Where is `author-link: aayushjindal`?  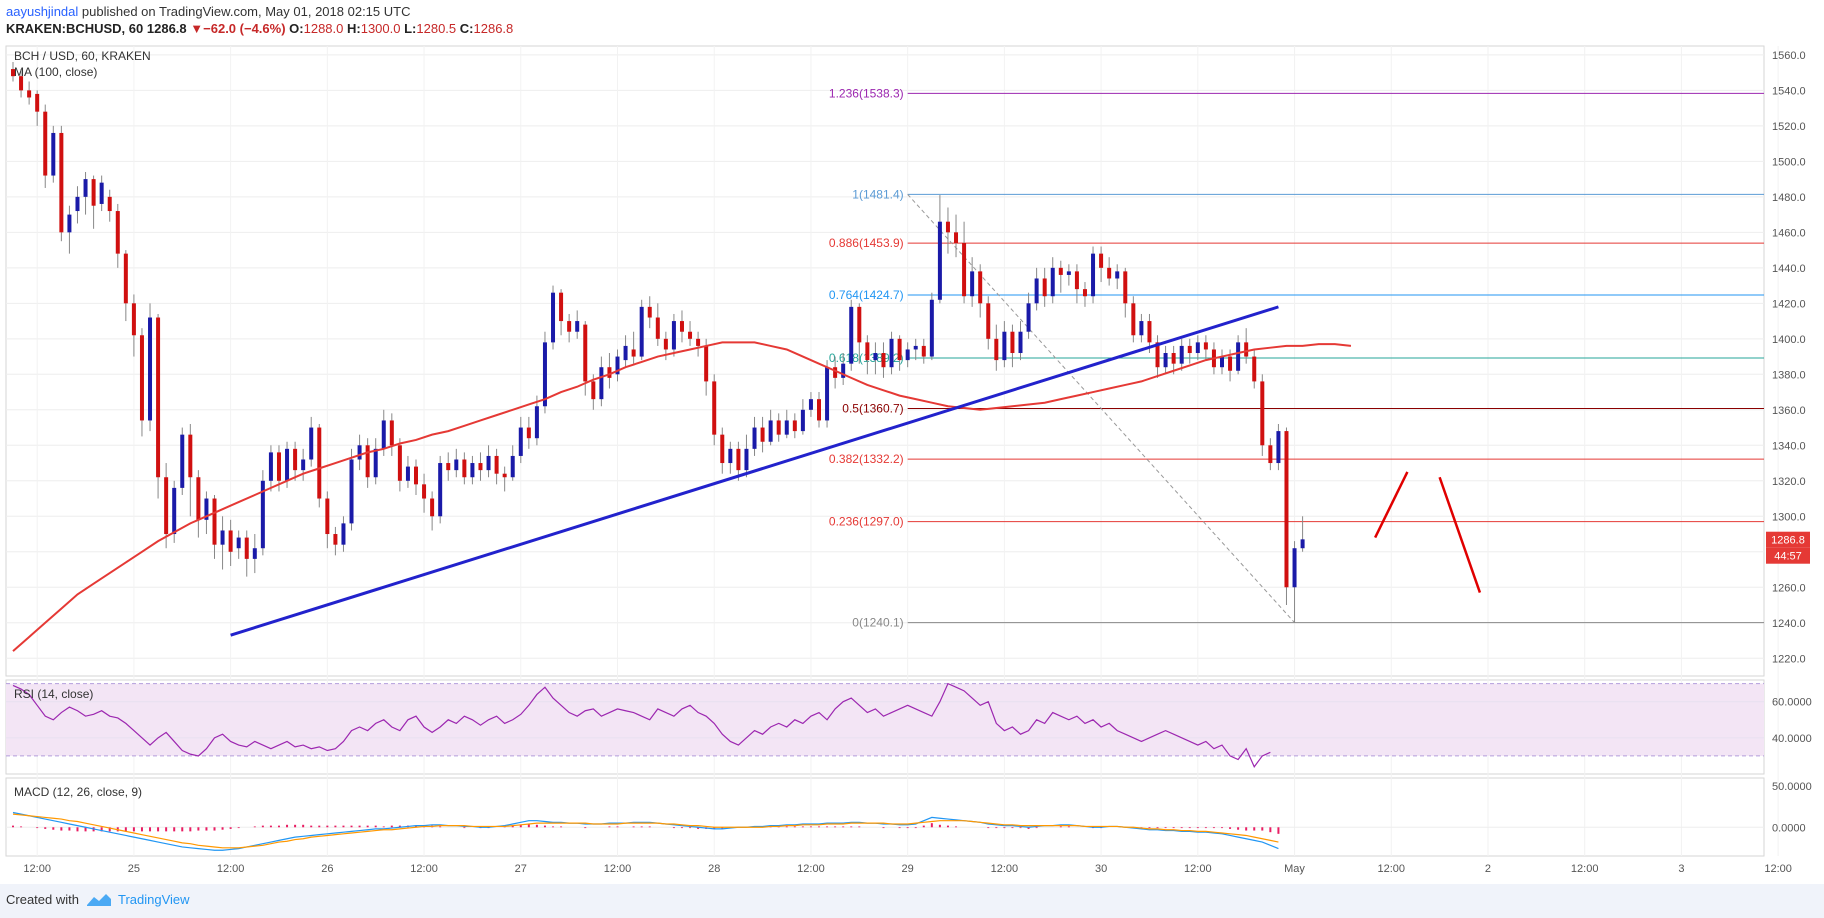 author-link: aayushjindal is located at coordinates (42, 11).